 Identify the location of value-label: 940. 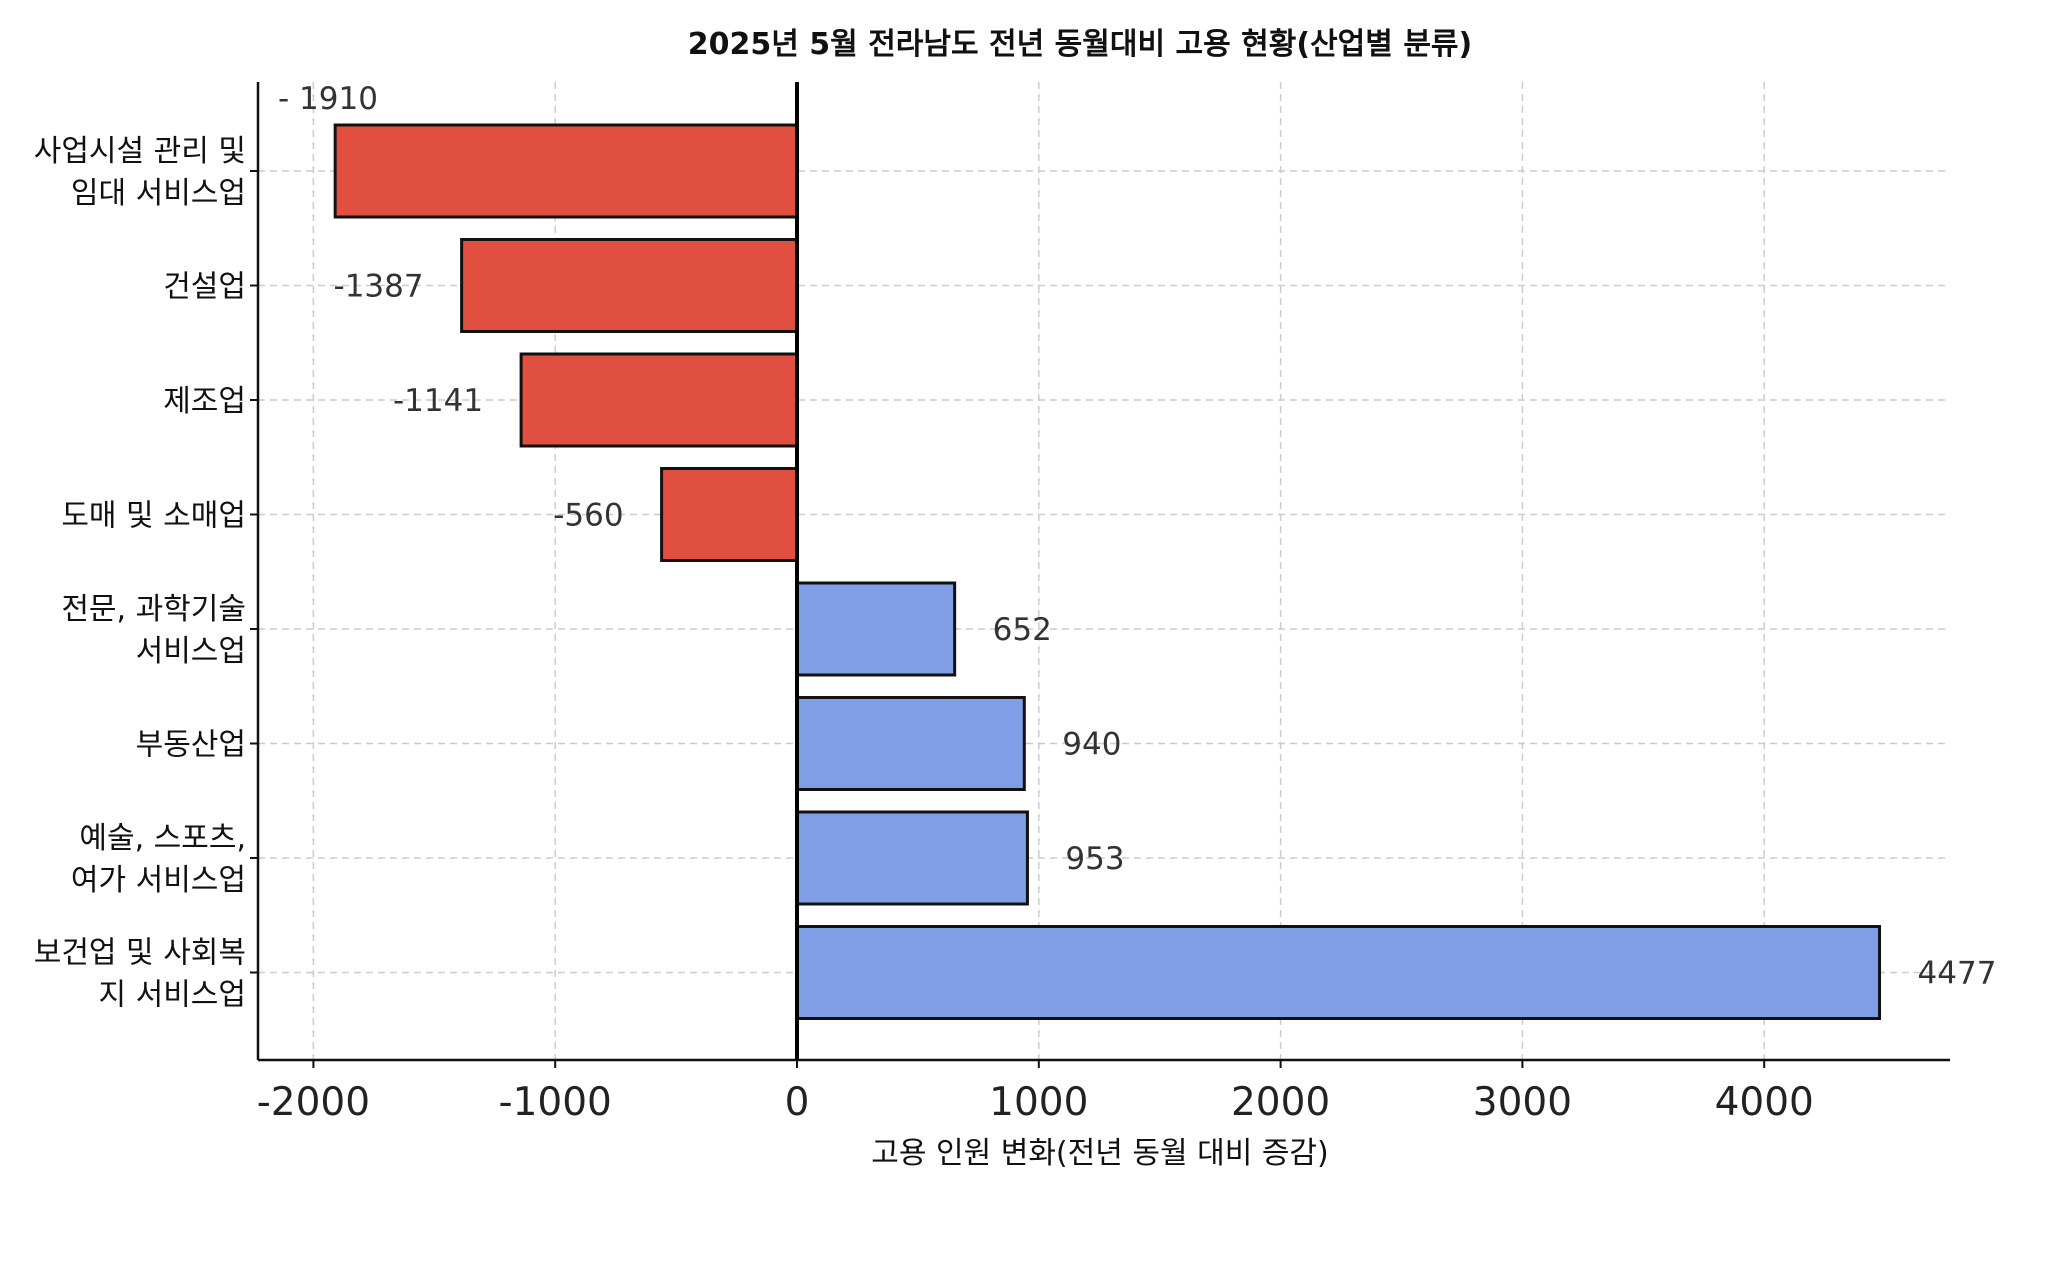
(1091, 745).